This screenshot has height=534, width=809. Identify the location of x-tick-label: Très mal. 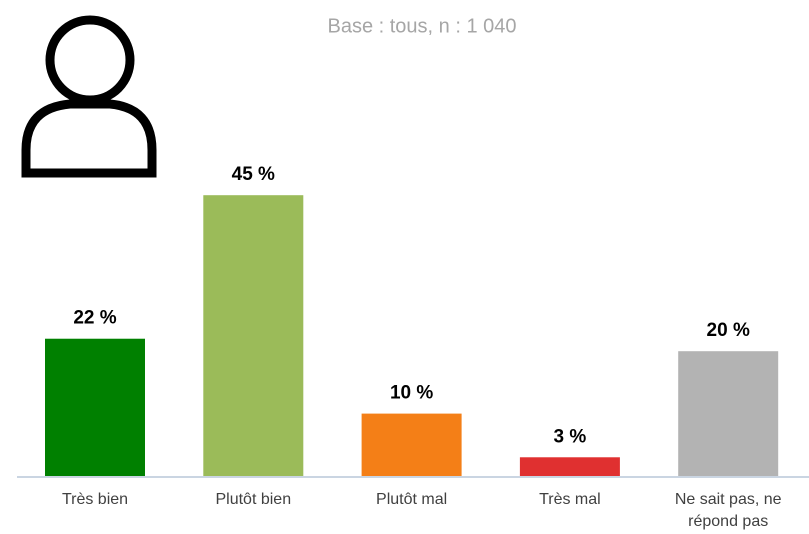
(570, 499).